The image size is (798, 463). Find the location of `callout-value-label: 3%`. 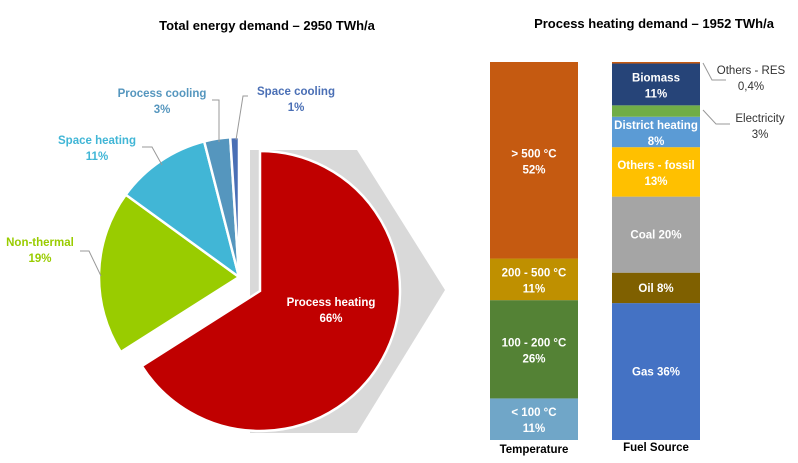

callout-value-label: 3% is located at coordinates (760, 135).